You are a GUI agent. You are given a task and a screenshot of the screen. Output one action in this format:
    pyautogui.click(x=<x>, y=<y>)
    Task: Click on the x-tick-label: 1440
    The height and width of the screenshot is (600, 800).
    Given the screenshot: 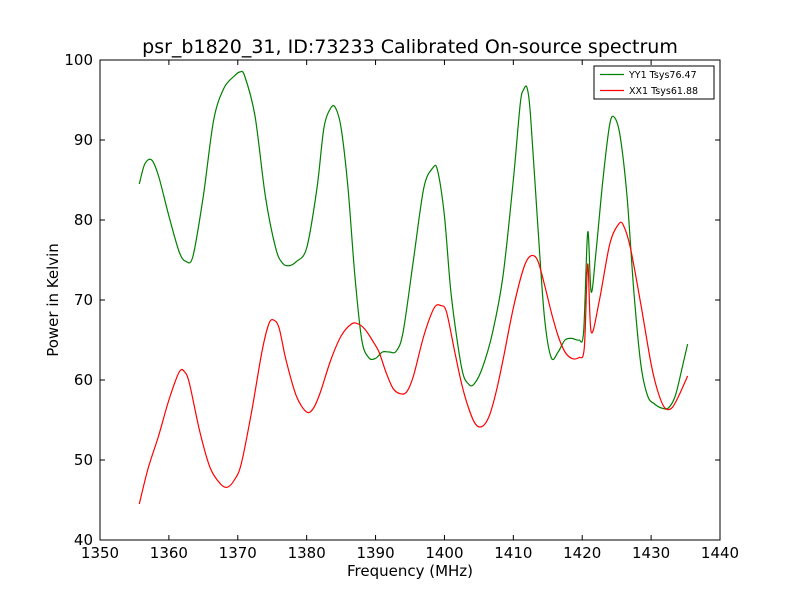 What is the action you would take?
    pyautogui.click(x=720, y=553)
    